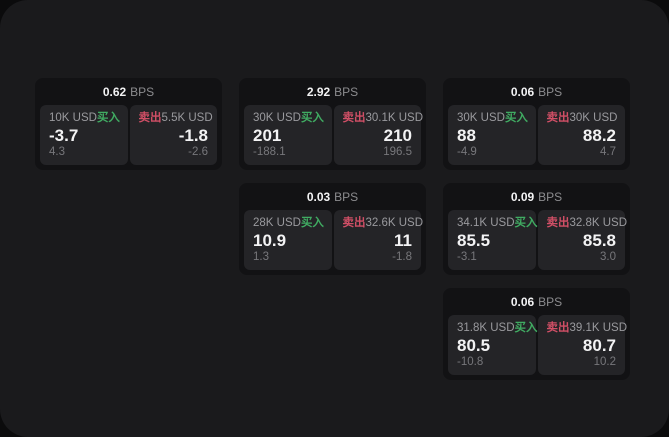  I want to click on sell-panel-header: 卖出 30.1K USD, so click(383, 118).